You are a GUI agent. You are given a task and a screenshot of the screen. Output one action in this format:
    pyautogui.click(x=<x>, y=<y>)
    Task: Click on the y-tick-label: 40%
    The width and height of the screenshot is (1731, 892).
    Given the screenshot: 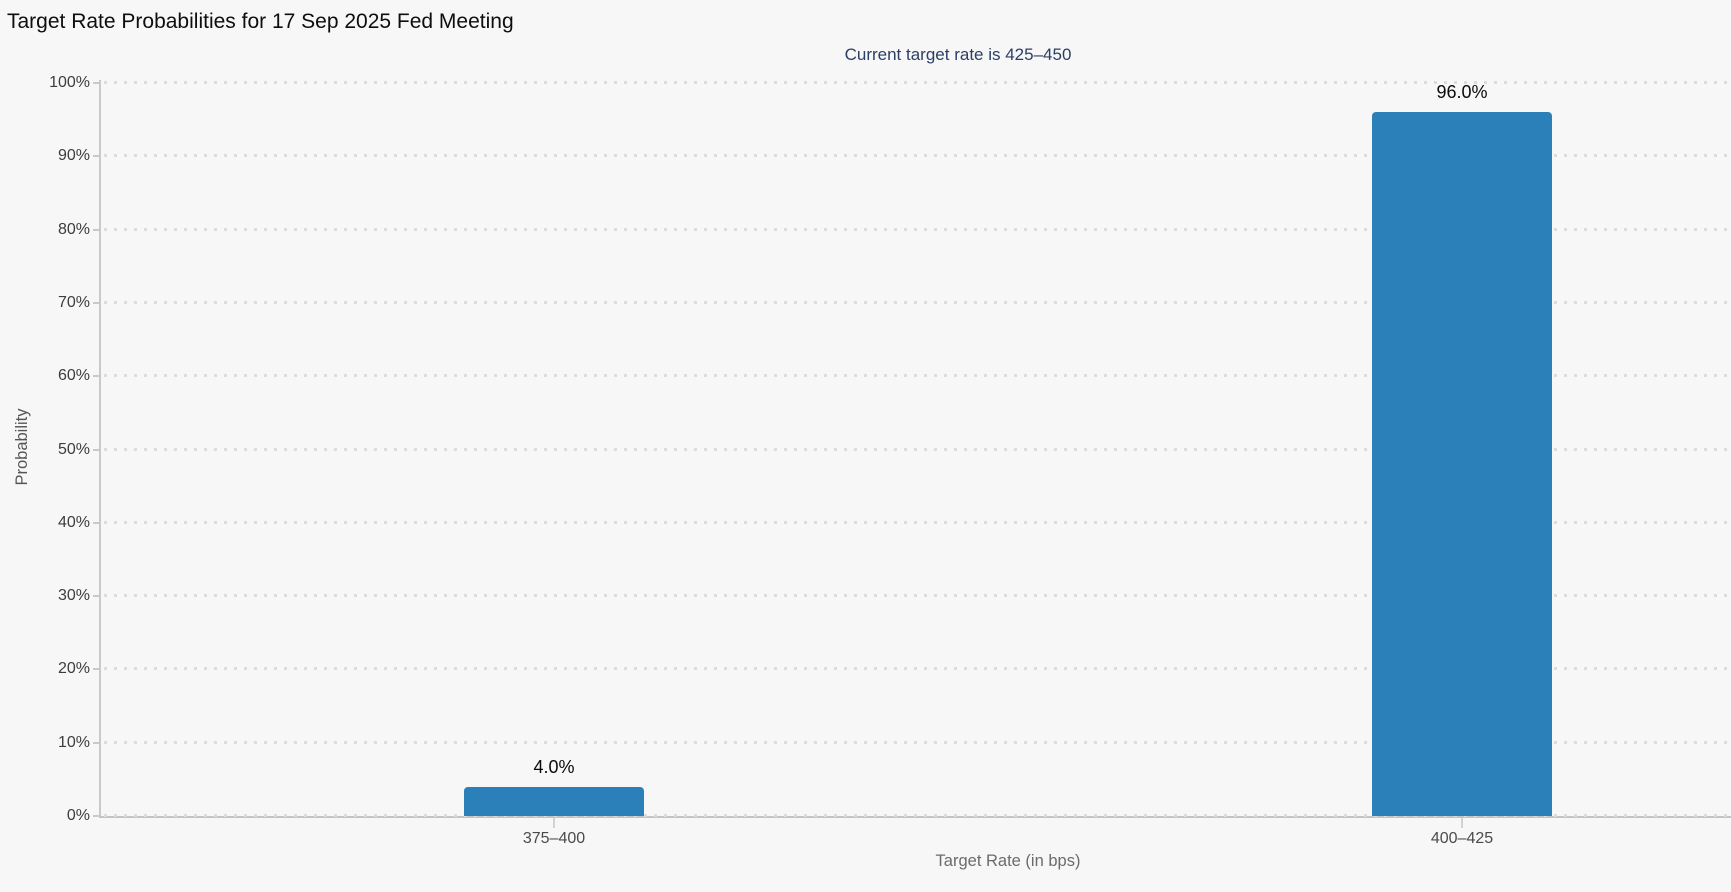 What is the action you would take?
    pyautogui.click(x=73, y=522)
    